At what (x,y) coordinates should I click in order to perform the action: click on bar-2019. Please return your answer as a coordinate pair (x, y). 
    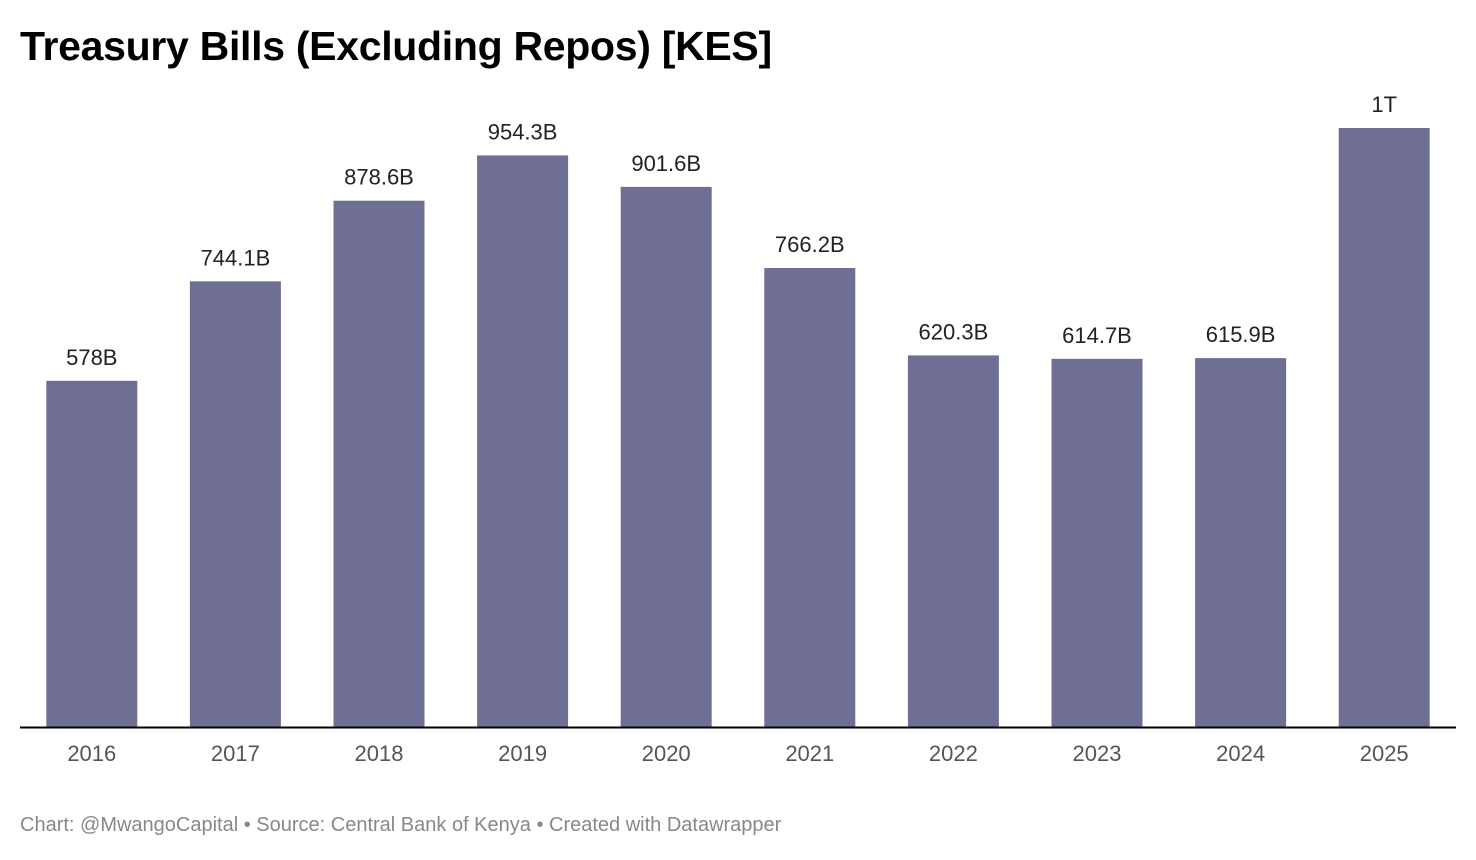
    Looking at the image, I should click on (523, 441).